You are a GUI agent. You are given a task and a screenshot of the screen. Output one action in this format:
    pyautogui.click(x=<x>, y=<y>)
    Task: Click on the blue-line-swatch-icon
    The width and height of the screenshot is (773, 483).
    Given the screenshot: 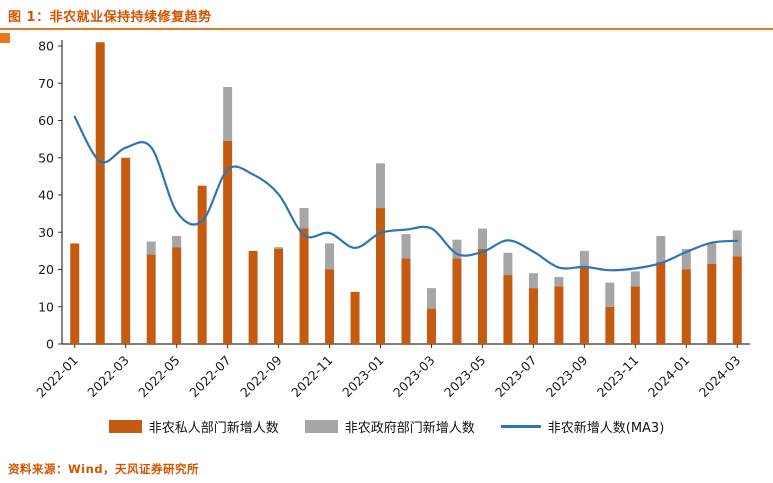 What is the action you would take?
    pyautogui.click(x=520, y=426)
    